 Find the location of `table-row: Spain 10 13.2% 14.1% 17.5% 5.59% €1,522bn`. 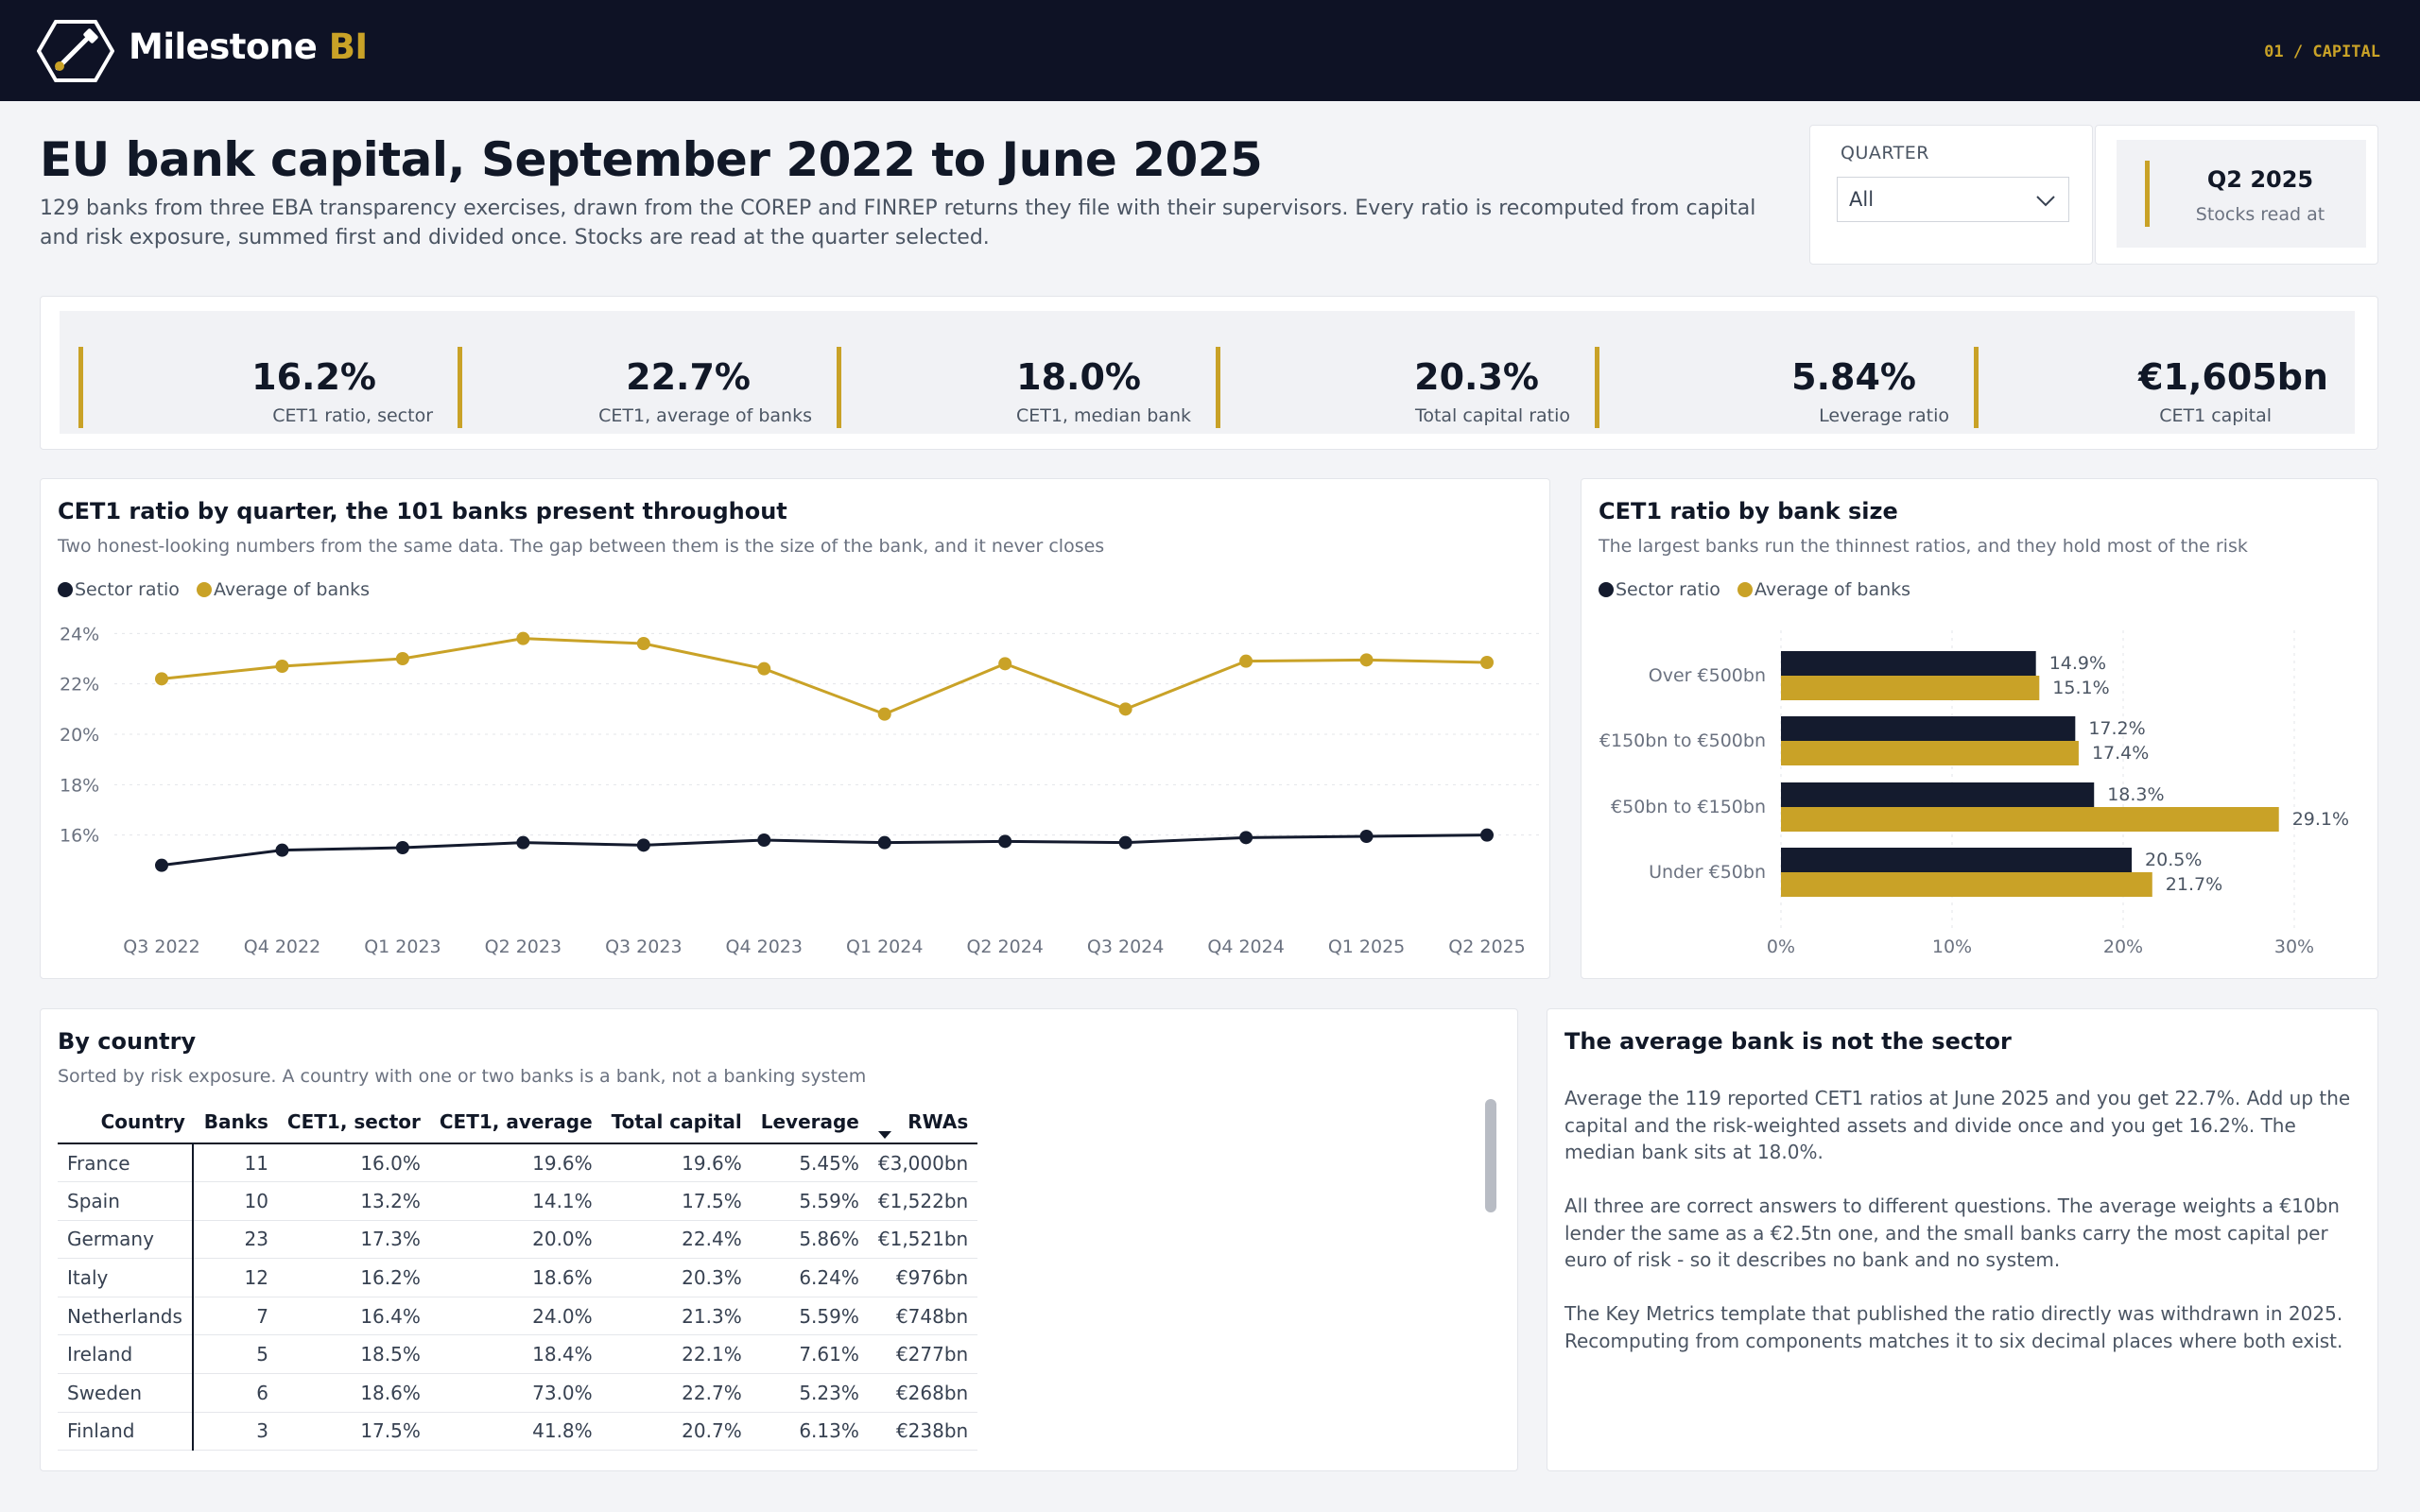

table-row: Spain 10 13.2% 14.1% 17.5% 5.59% €1,522bn is located at coordinates (518, 1201).